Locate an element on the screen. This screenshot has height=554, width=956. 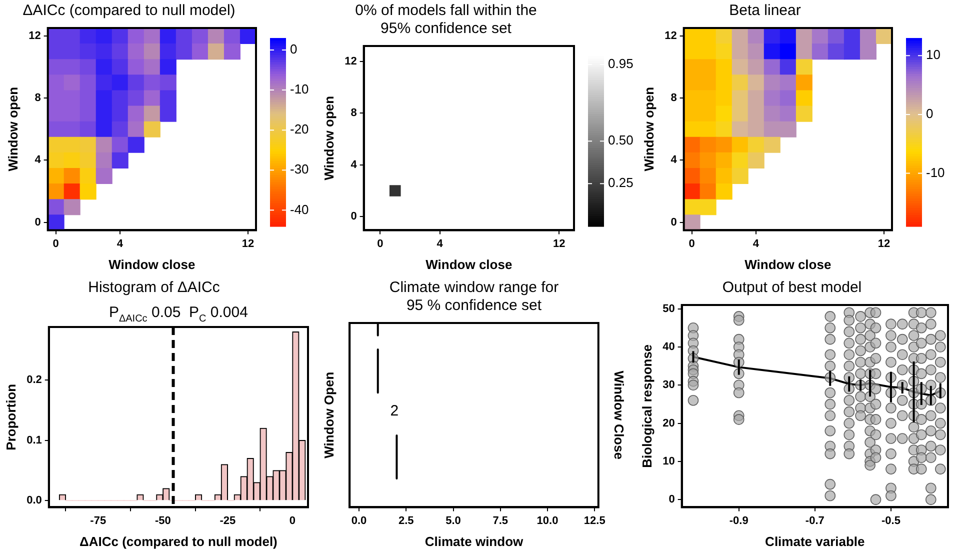
color-bar-label: -20 is located at coordinates (299, 129).